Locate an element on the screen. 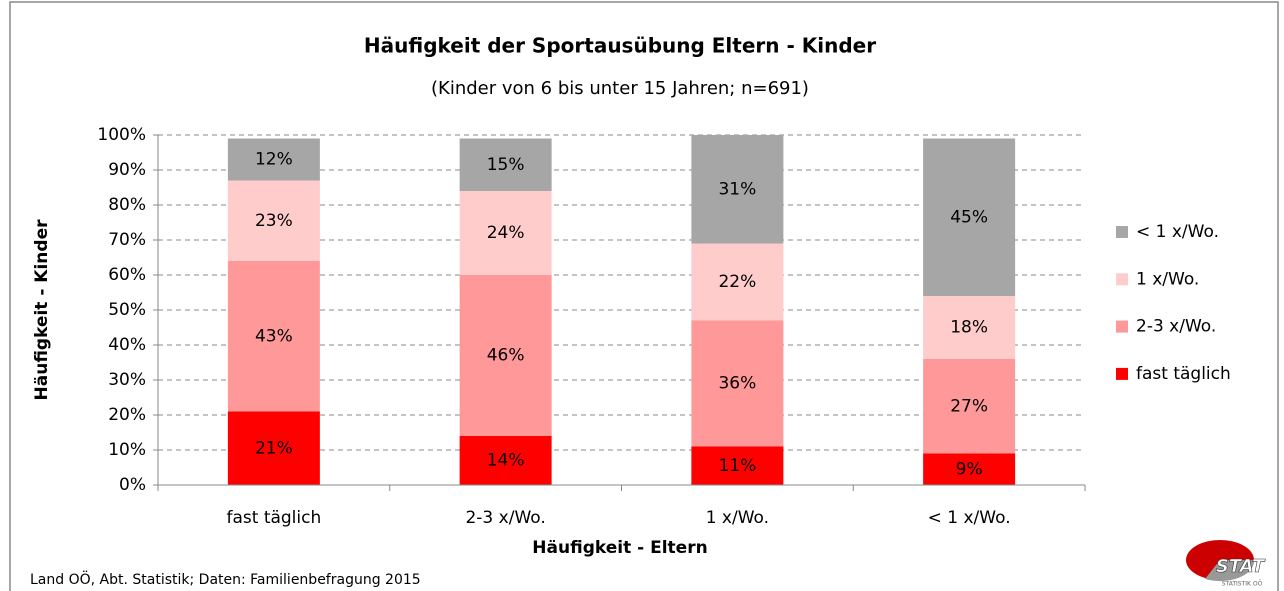  y-tick-label: 90% is located at coordinates (127, 170).